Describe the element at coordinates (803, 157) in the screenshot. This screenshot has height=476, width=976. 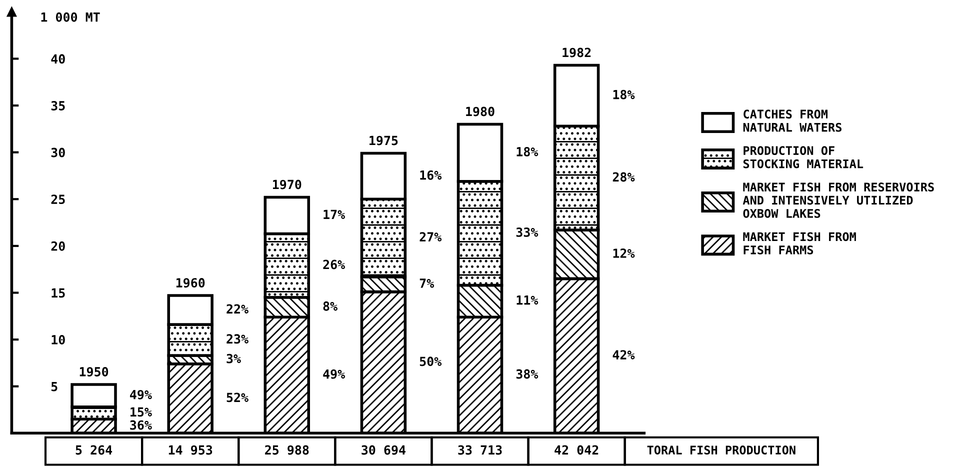
I see `legend-label: PRODUCTION OF STOCKING MATERIAL` at that location.